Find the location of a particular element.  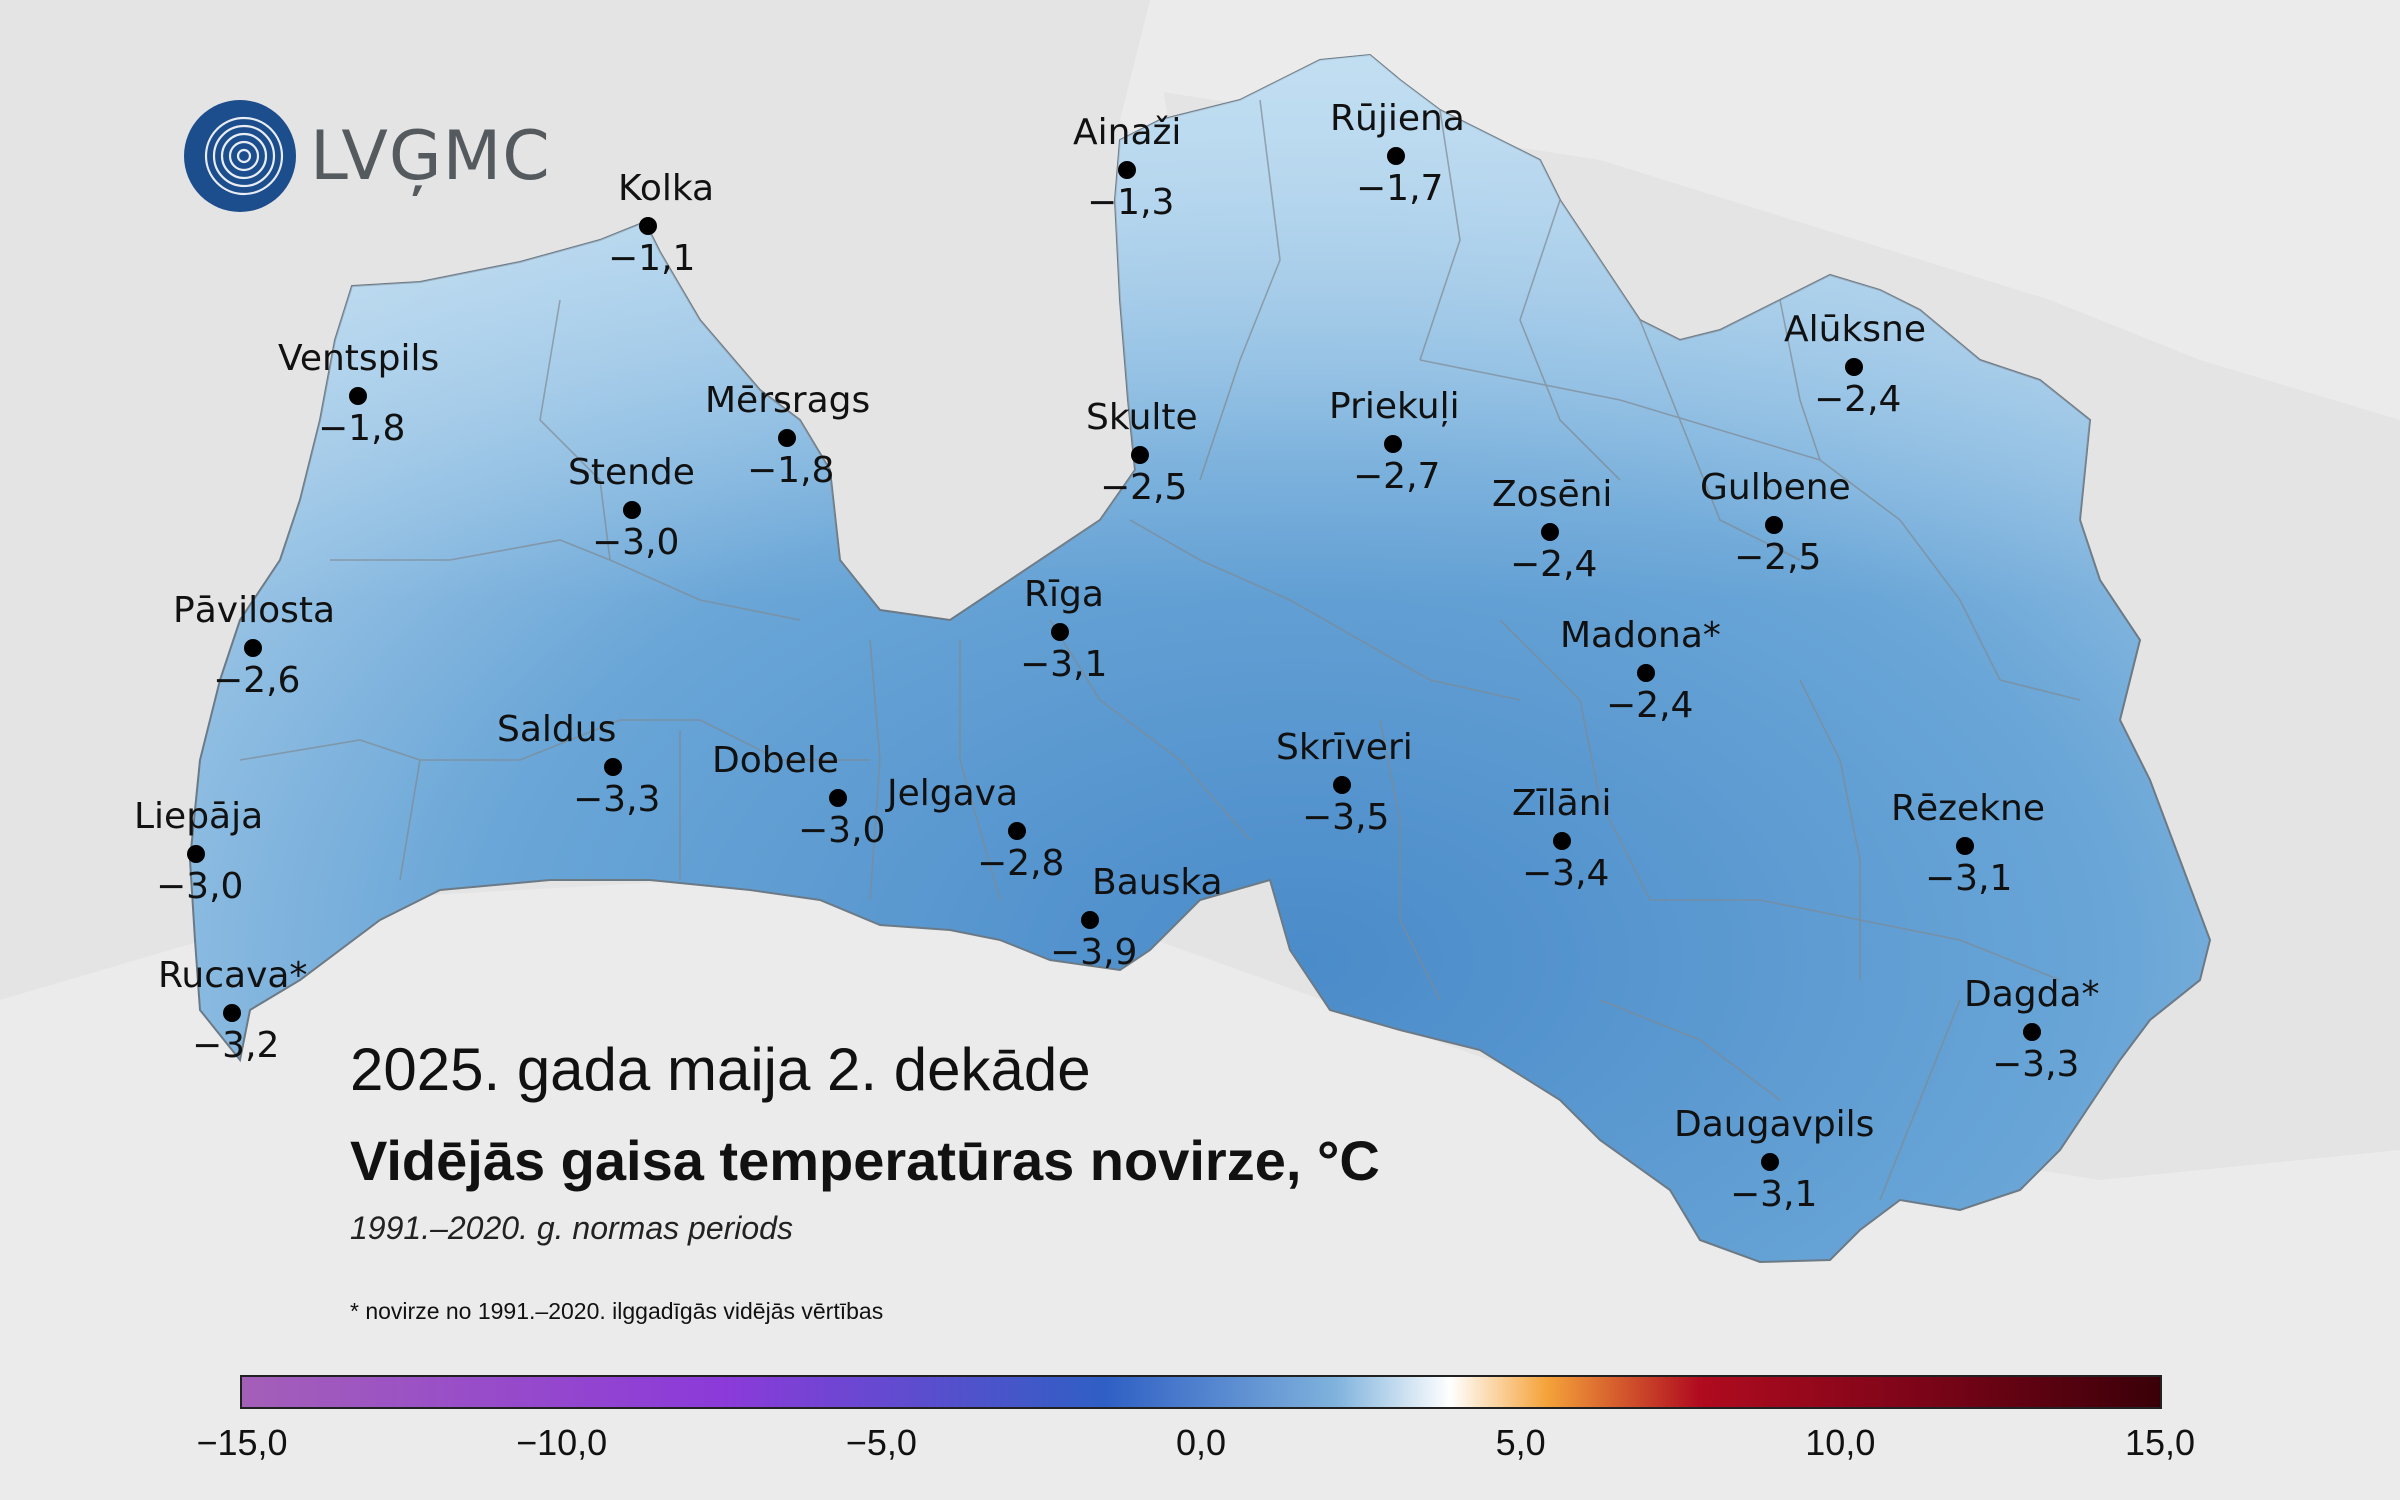

station-value: −3,2 is located at coordinates (236, 1045).